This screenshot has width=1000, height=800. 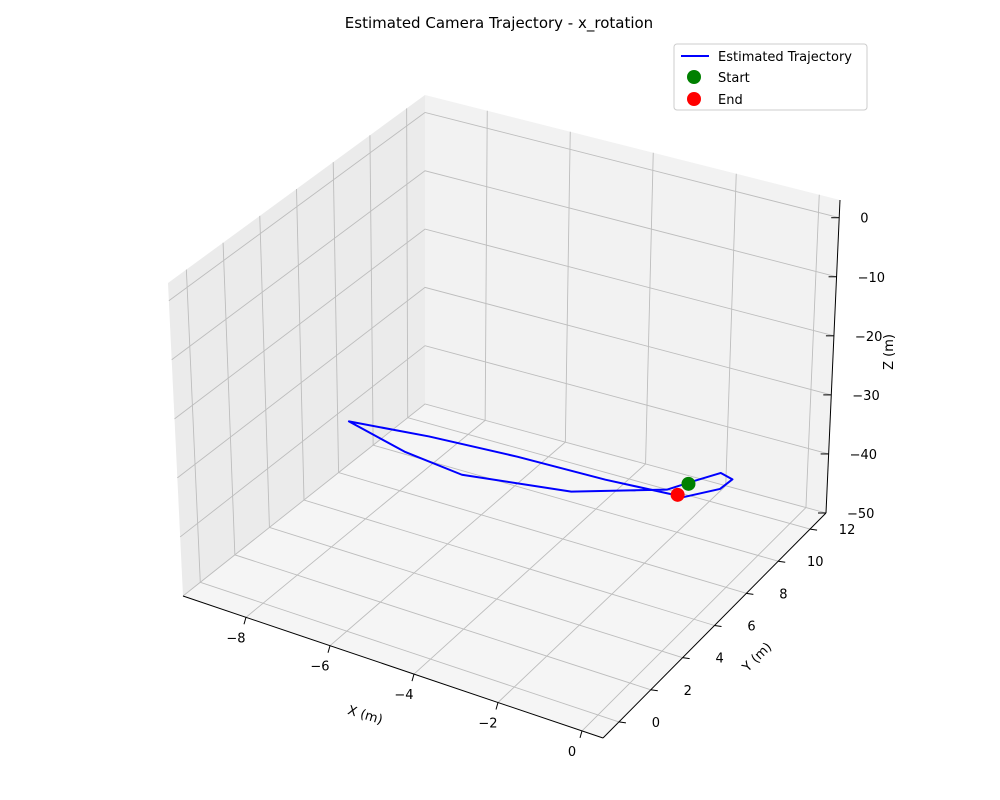 I want to click on trajectory-line, so click(x=540, y=459).